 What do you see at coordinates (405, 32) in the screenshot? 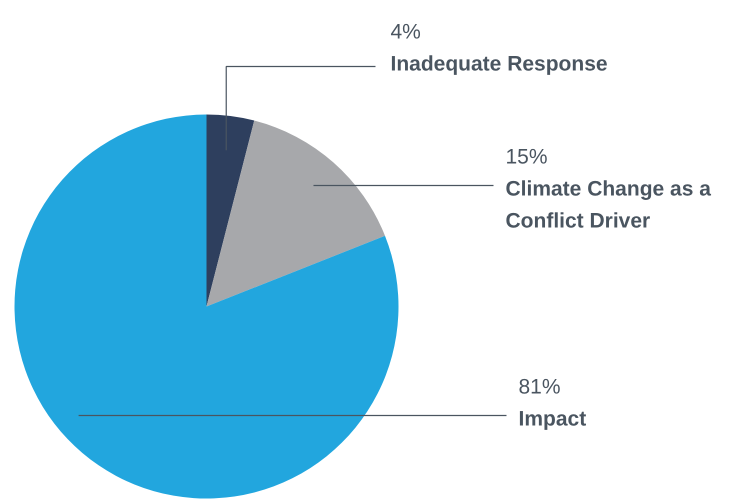
I see `data-label: 4%` at bounding box center [405, 32].